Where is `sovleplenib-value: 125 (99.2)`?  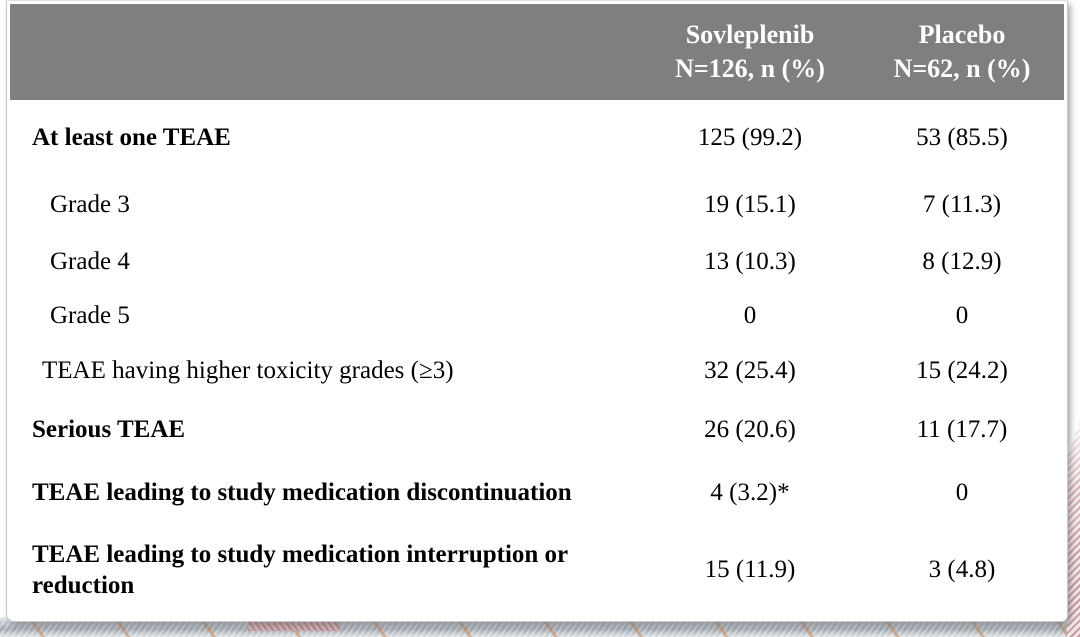 sovleplenib-value: 125 (99.2) is located at coordinates (750, 137).